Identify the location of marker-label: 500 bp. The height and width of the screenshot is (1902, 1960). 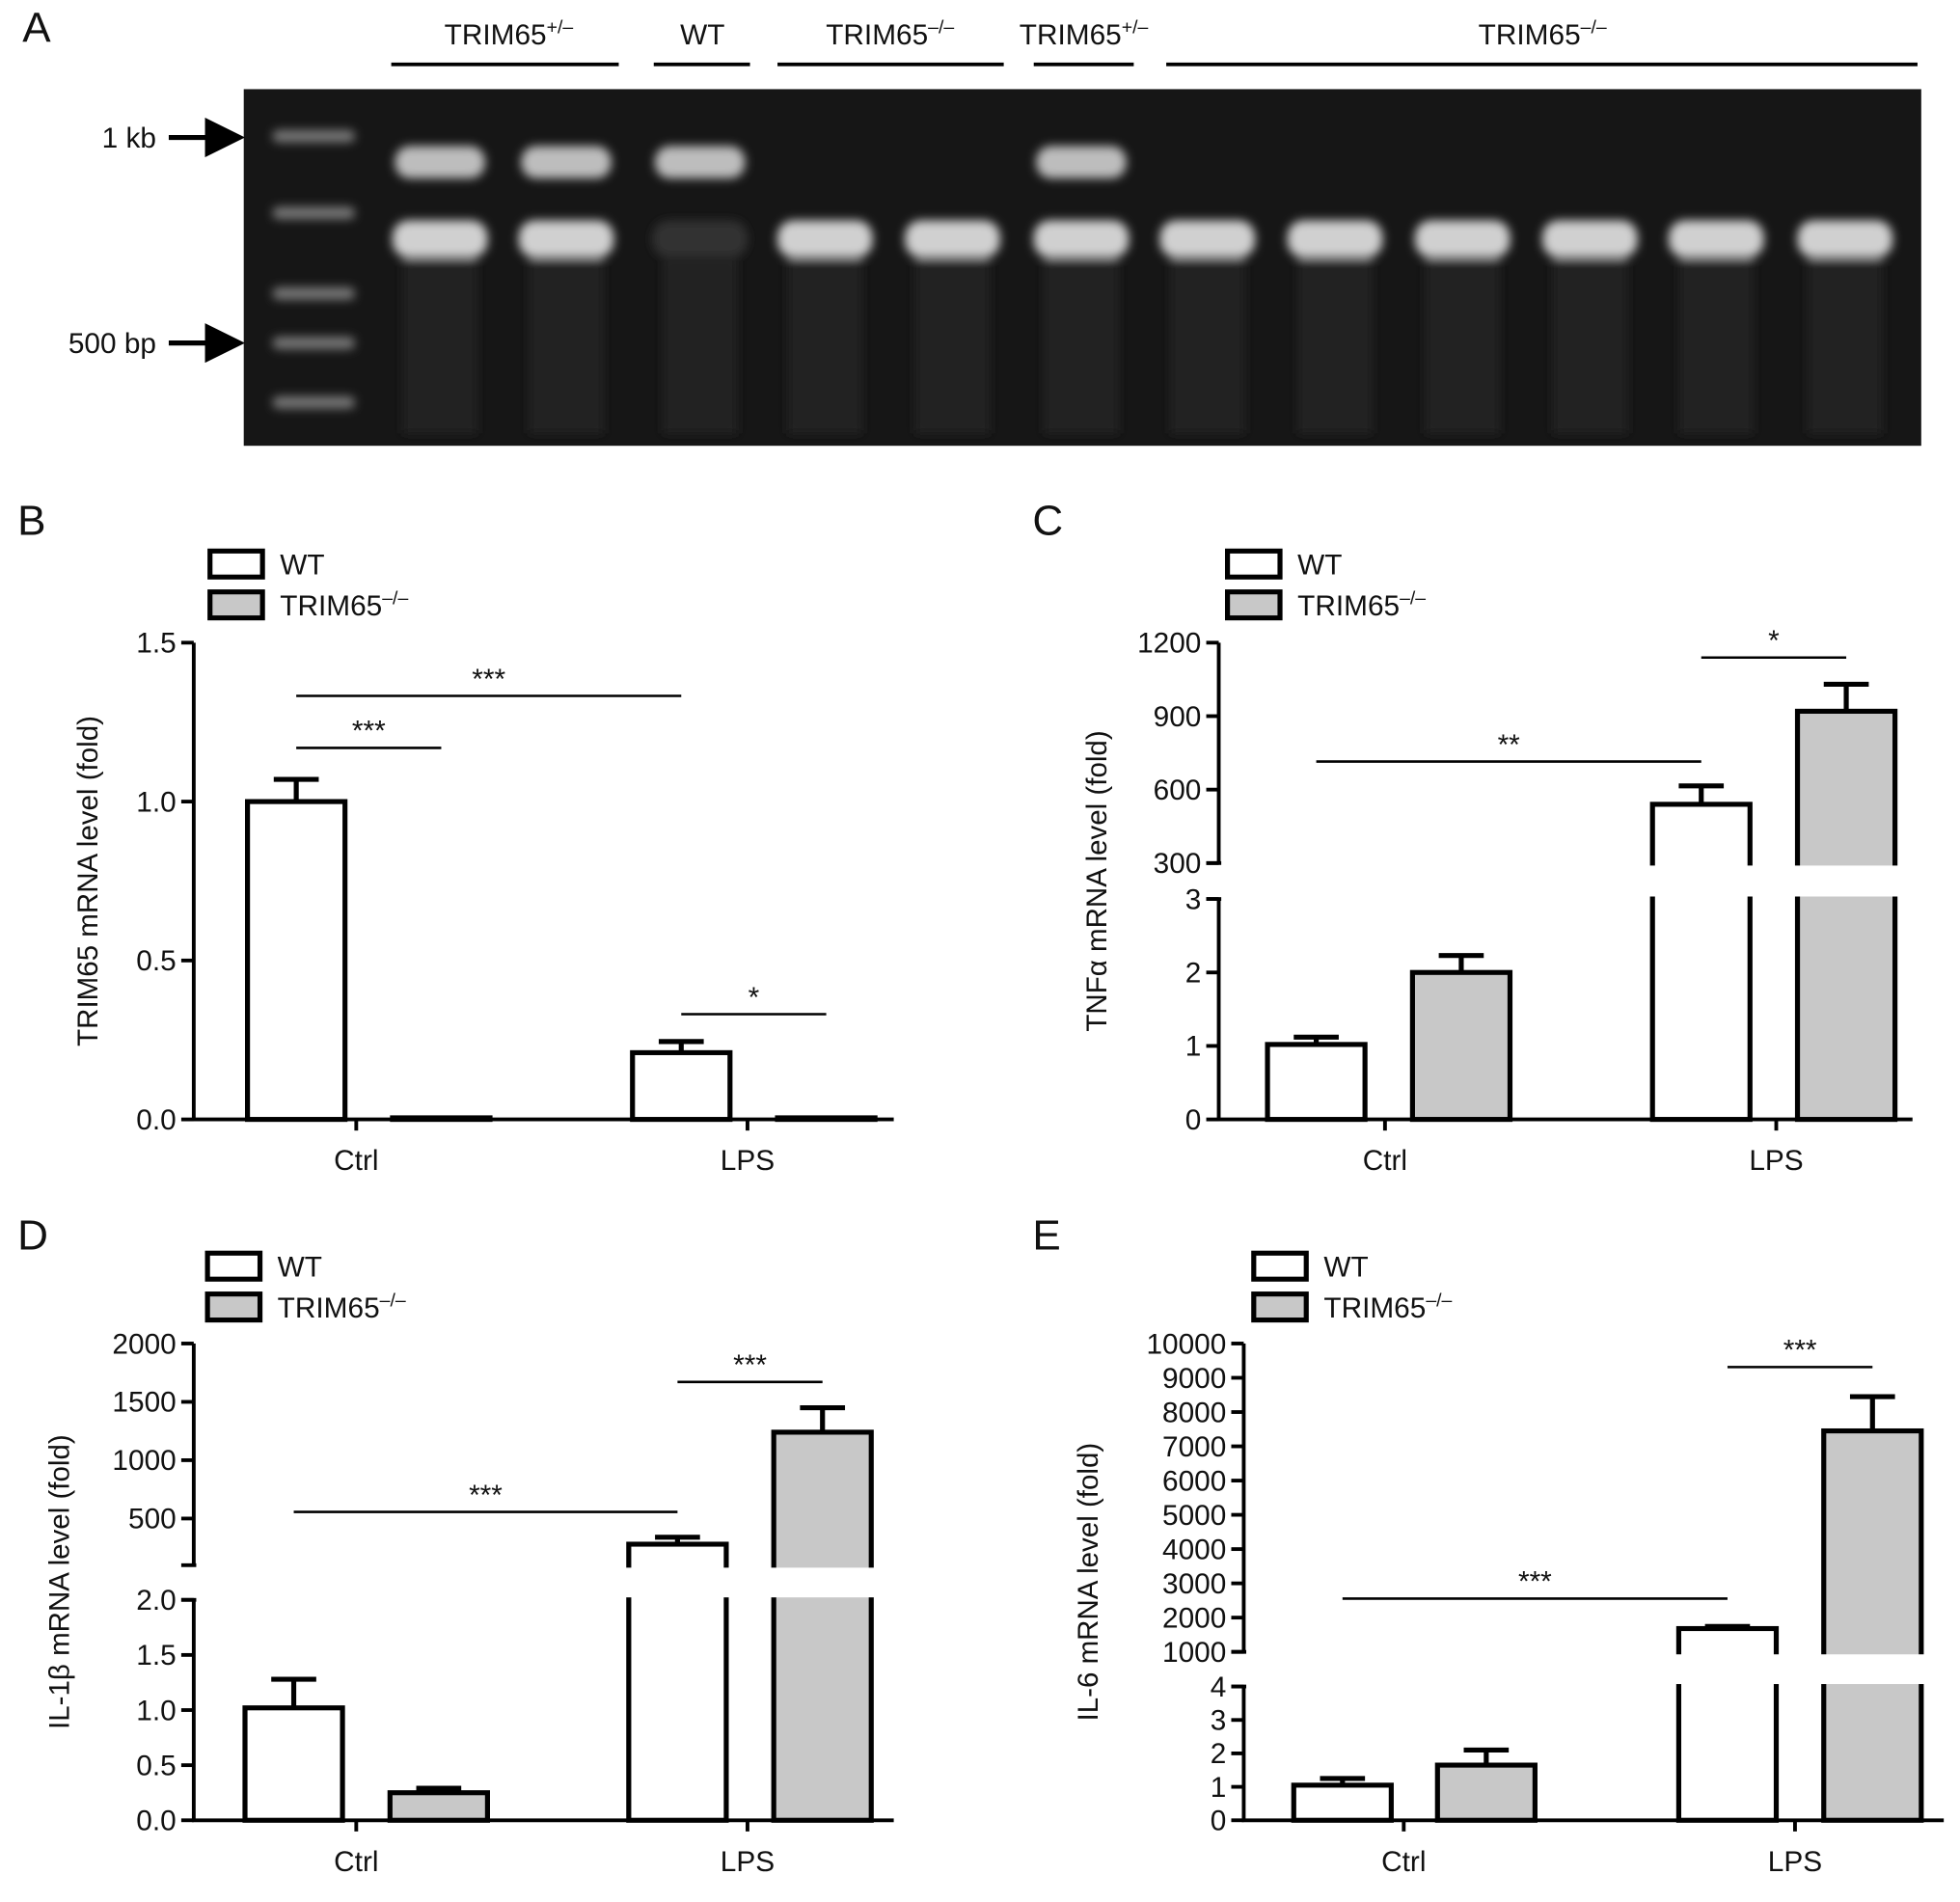
(112, 344).